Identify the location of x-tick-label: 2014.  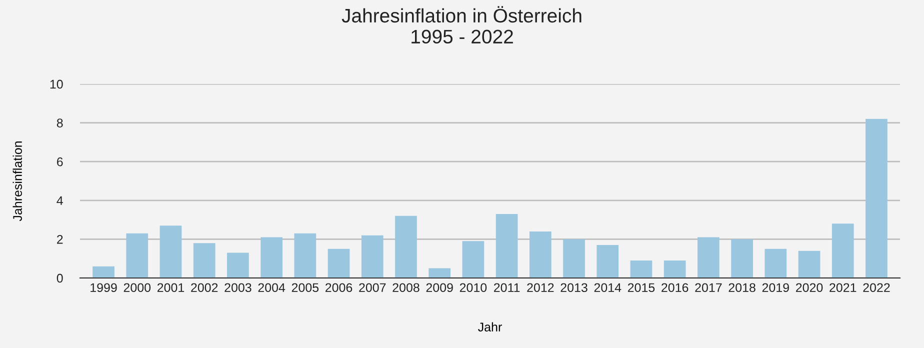
(608, 287).